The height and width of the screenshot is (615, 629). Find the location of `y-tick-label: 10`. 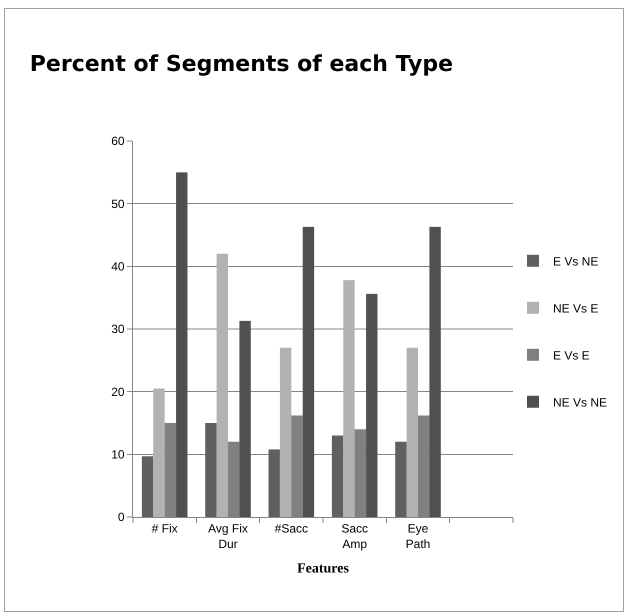

y-tick-label: 10 is located at coordinates (118, 455).